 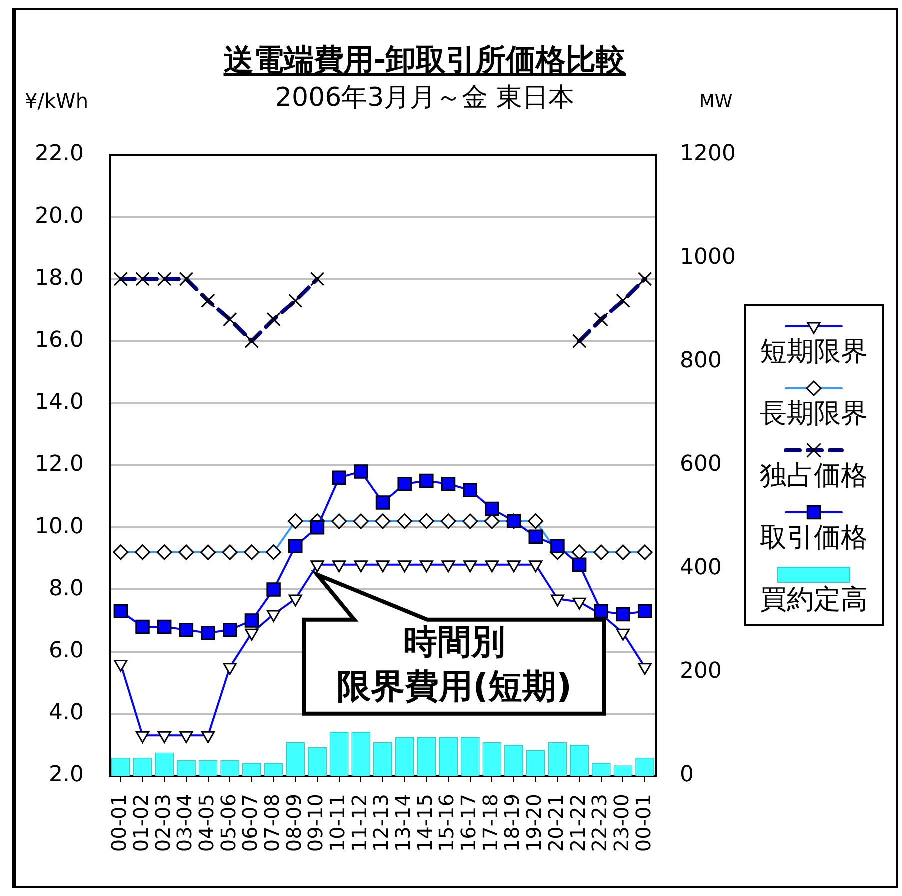 What do you see at coordinates (512, 823) in the screenshot?
I see `x-tick-label: 18-19` at bounding box center [512, 823].